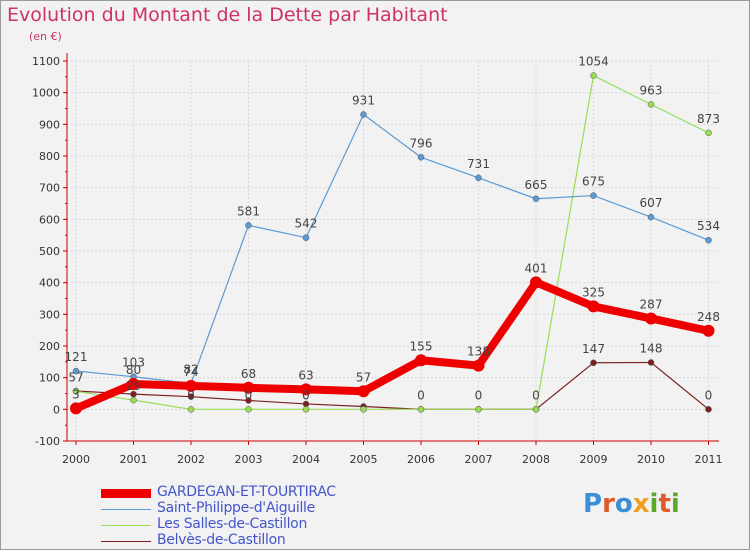 Image resolution: width=750 pixels, height=550 pixels. What do you see at coordinates (133, 386) in the screenshot?
I see `data-label: 29` at bounding box center [133, 386].